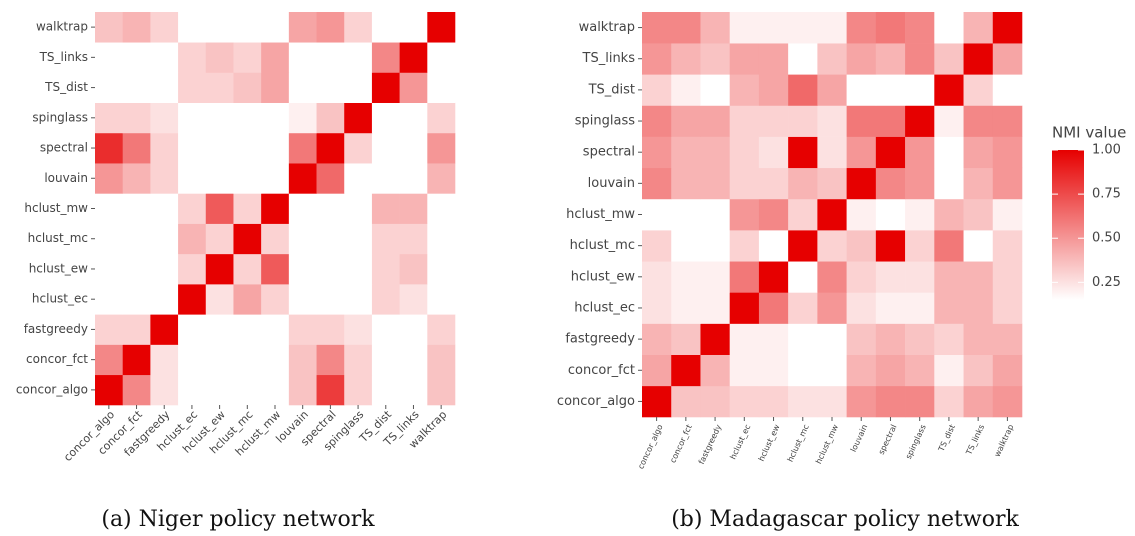 The width and height of the screenshot is (1135, 536). Describe the element at coordinates (1068, 225) in the screenshot. I see `colorbar` at that location.